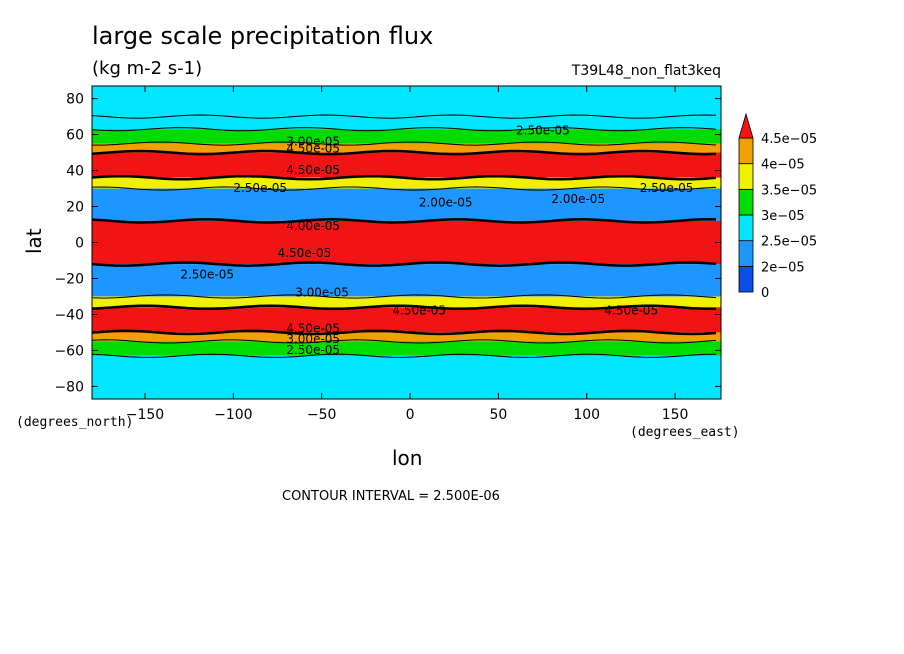  Describe the element at coordinates (69, 351) in the screenshot. I see `y-tick-label: −60` at that location.